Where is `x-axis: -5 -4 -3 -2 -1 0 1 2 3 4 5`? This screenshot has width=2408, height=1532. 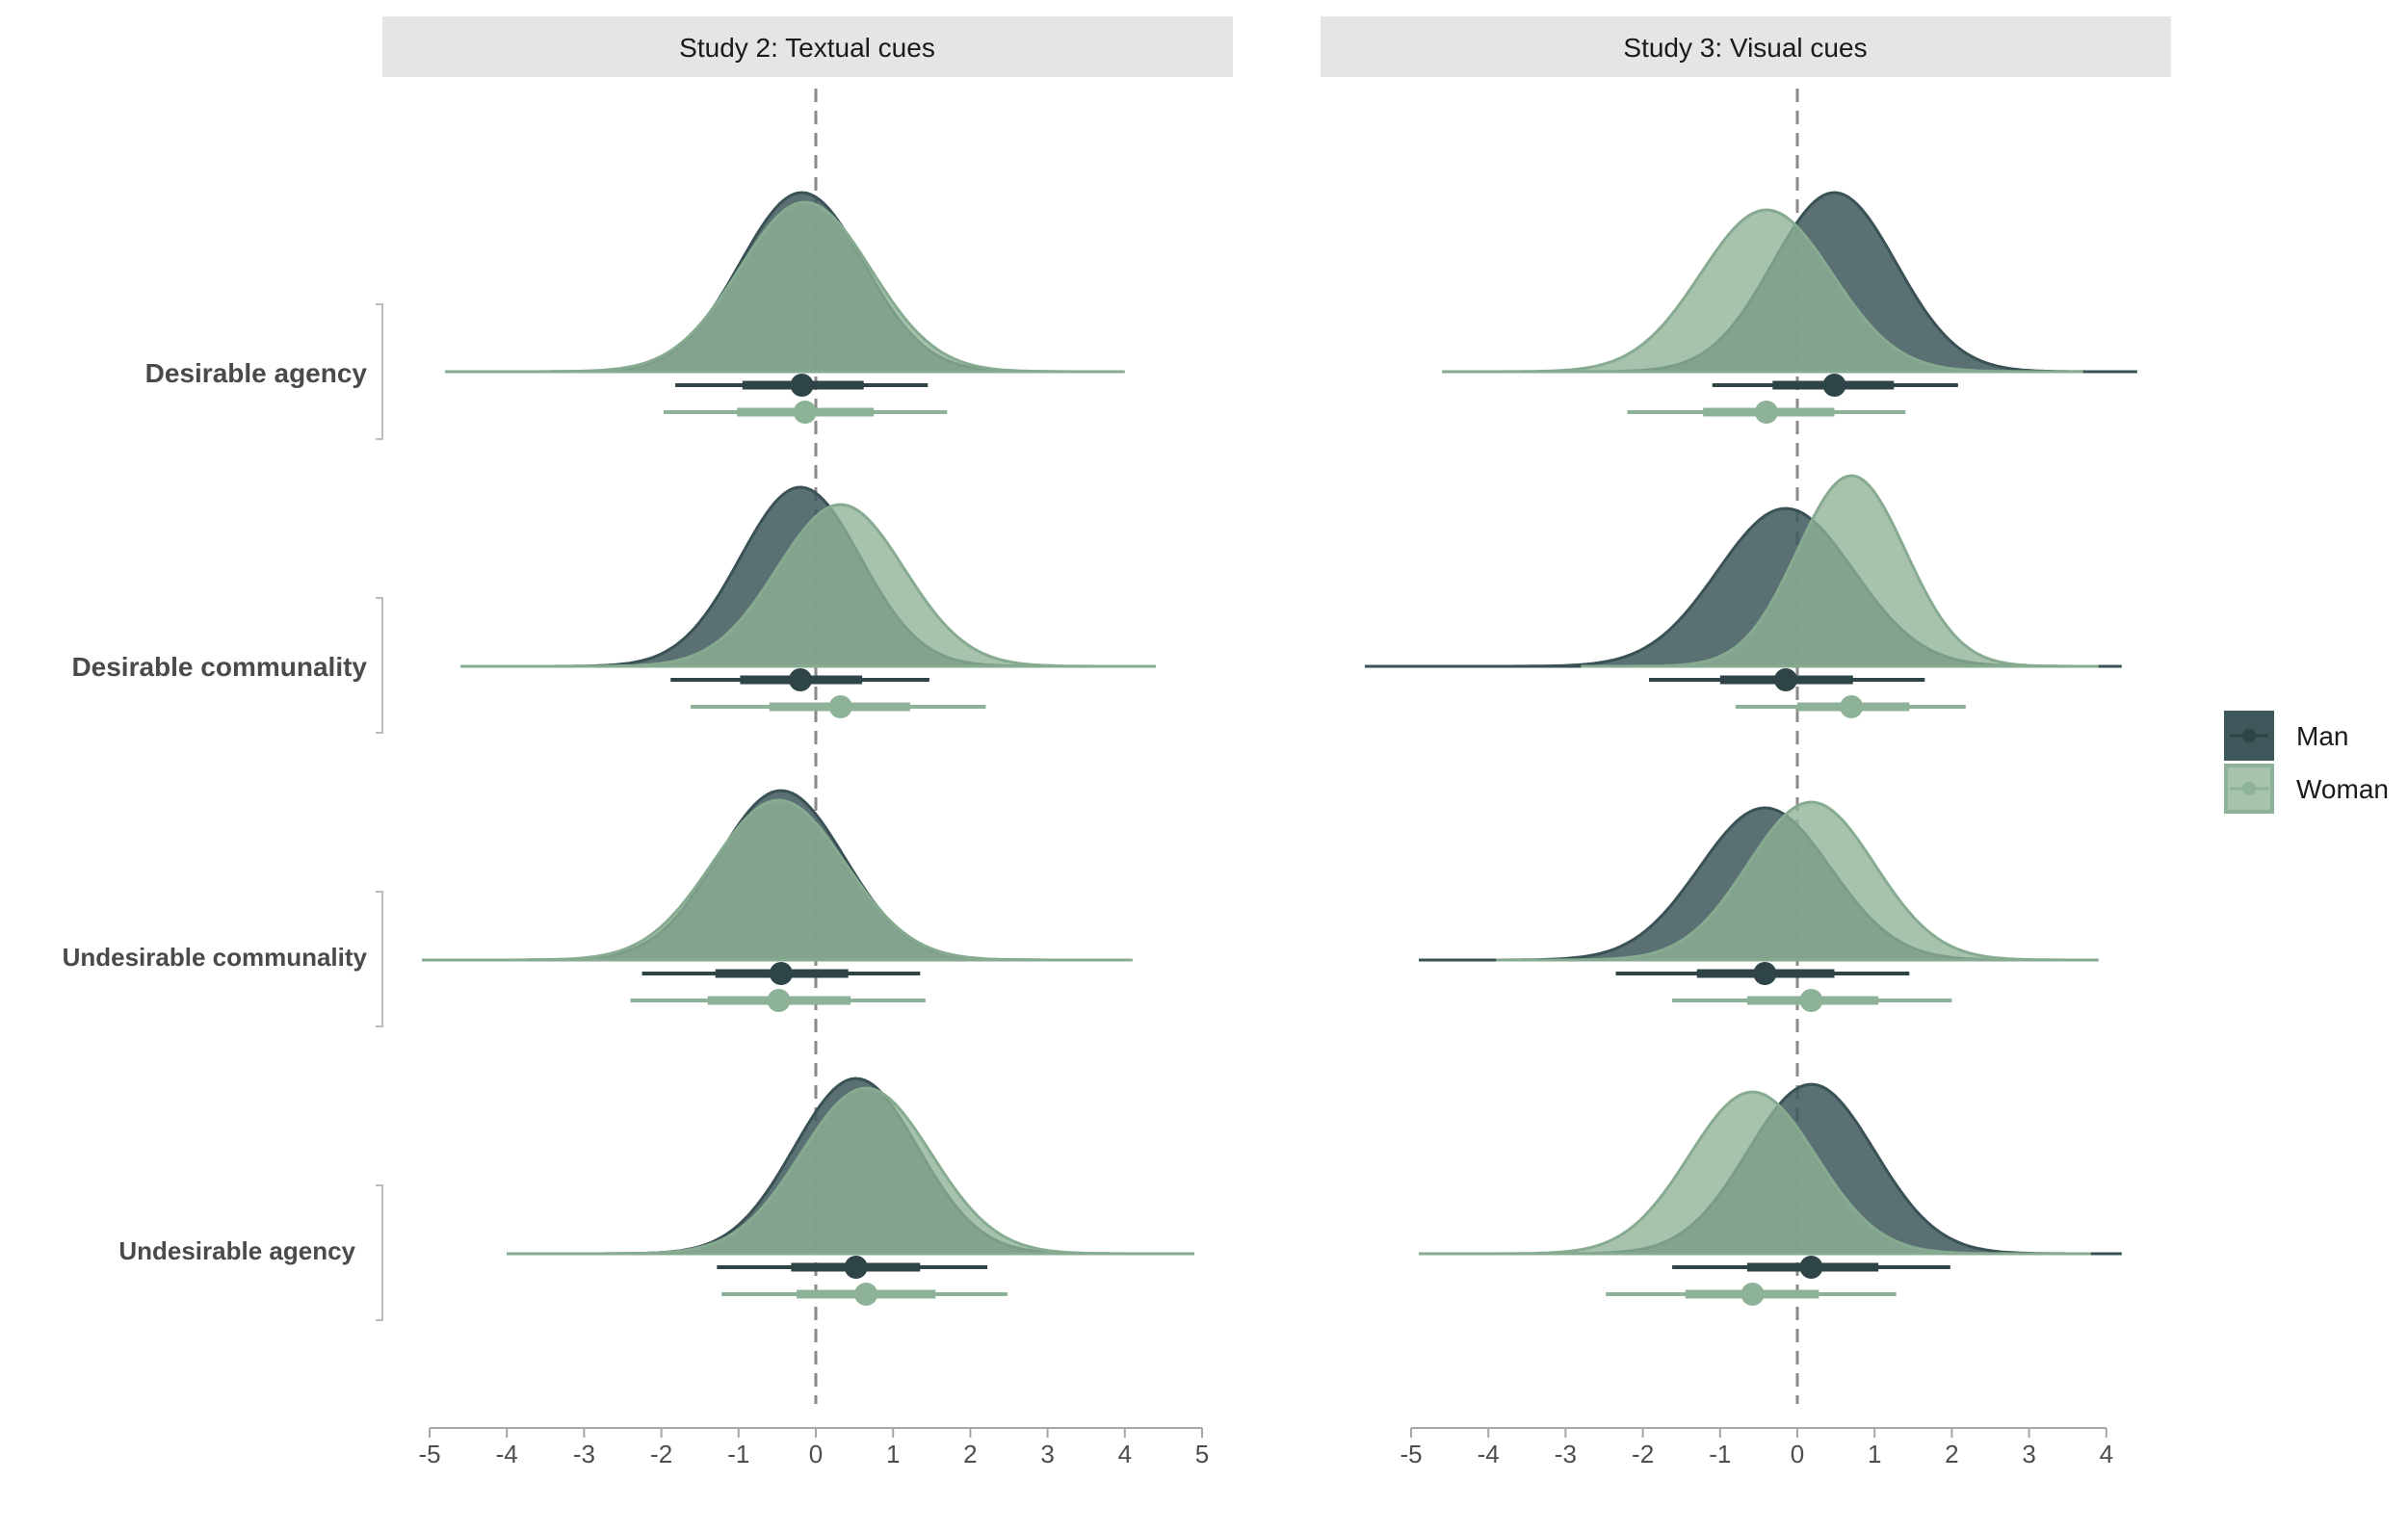 x-axis: -5 -4 -3 -2 -1 0 1 2 3 4 5 is located at coordinates (813, 1447).